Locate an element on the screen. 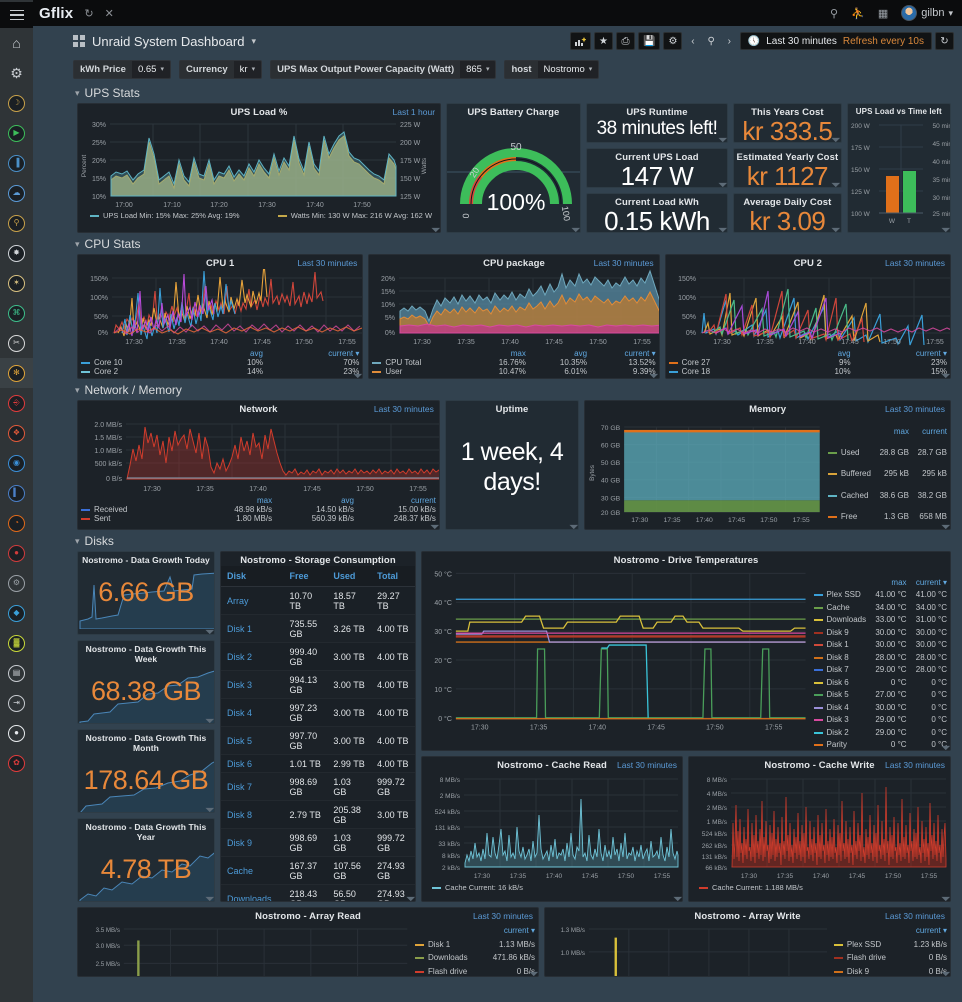 Image resolution: width=962 pixels, height=1002 pixels. legend-series-name: Core 2 is located at coordinates (143, 371).